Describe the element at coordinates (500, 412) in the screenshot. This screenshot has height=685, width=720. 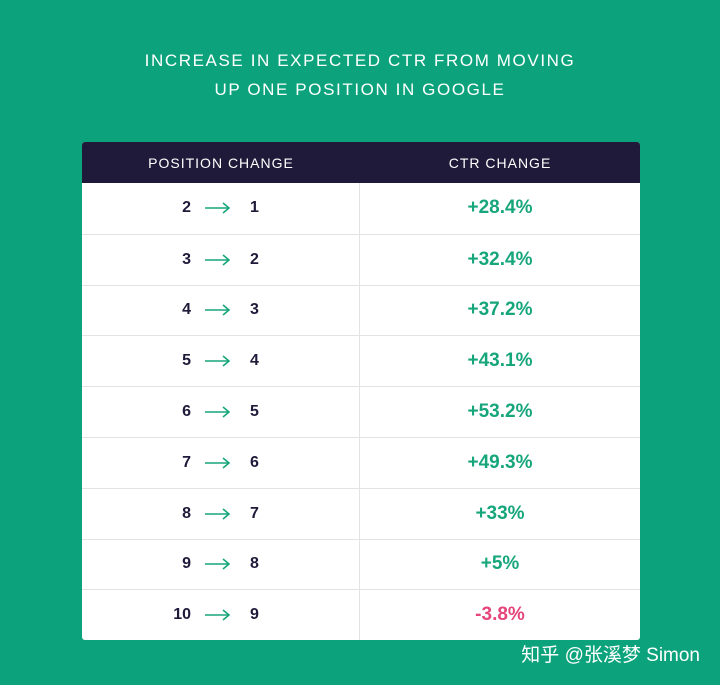
I see `ctr-change-value: +53.2%` at that location.